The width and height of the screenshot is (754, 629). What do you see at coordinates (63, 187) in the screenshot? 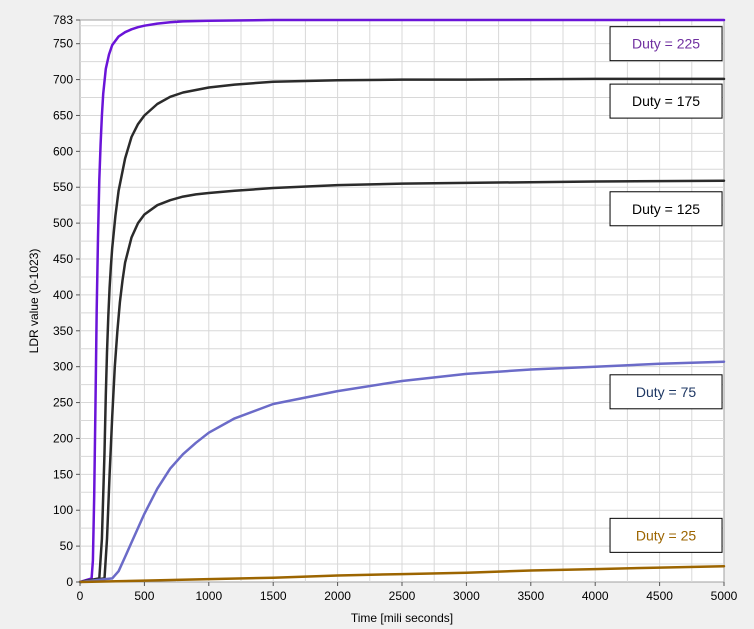
I see `y-tick-label: 550` at bounding box center [63, 187].